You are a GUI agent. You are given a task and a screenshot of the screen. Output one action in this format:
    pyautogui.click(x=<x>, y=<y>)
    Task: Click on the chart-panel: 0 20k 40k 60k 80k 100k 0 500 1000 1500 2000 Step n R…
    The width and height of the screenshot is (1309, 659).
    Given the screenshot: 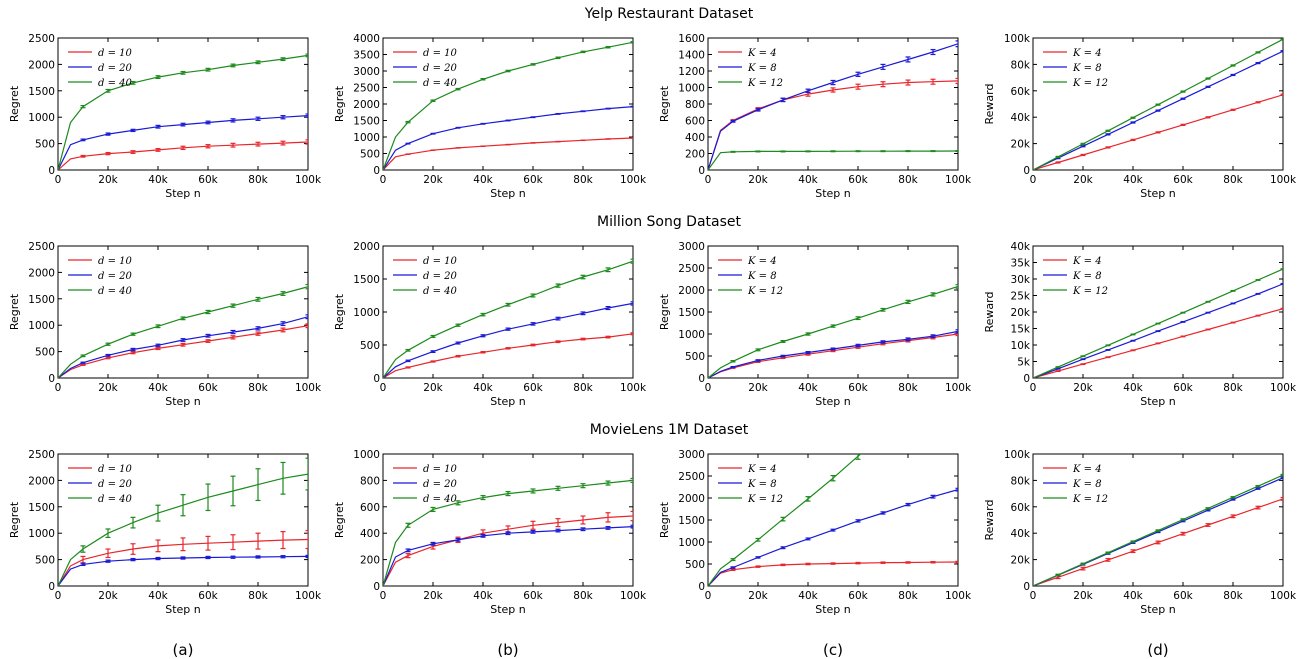 What is the action you would take?
    pyautogui.click(x=490, y=324)
    